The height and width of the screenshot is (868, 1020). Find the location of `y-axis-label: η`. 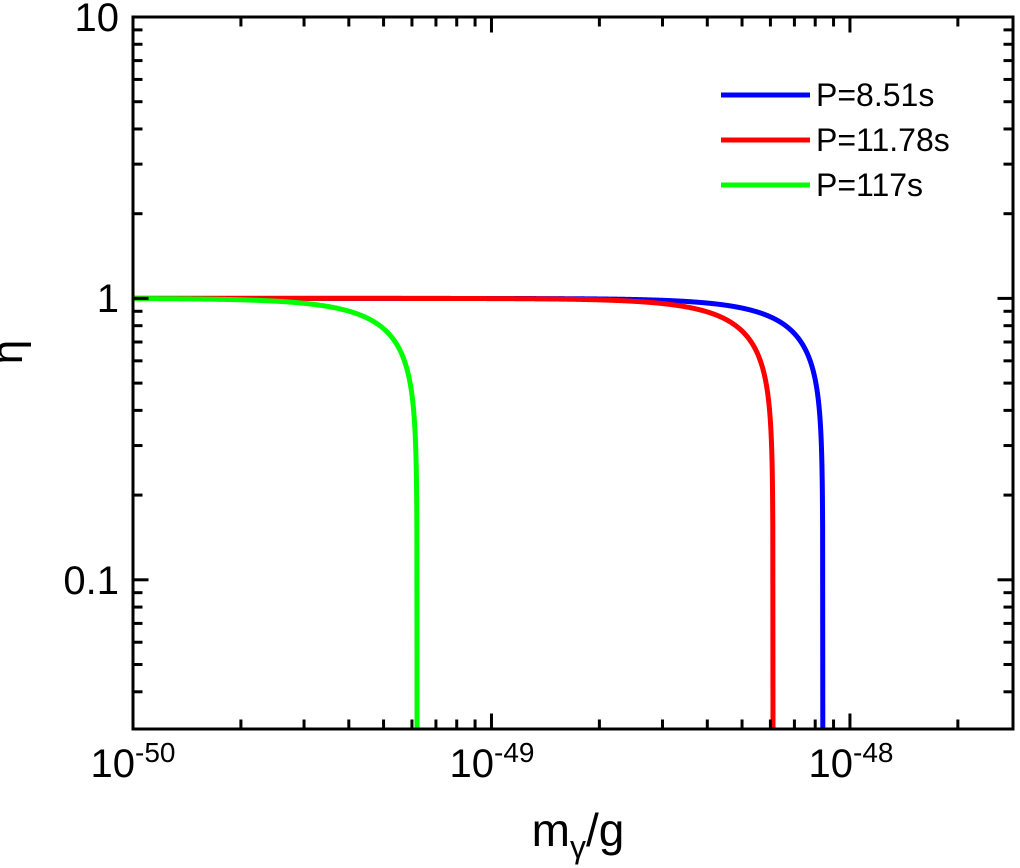

y-axis-label: η is located at coordinates (16, 352).